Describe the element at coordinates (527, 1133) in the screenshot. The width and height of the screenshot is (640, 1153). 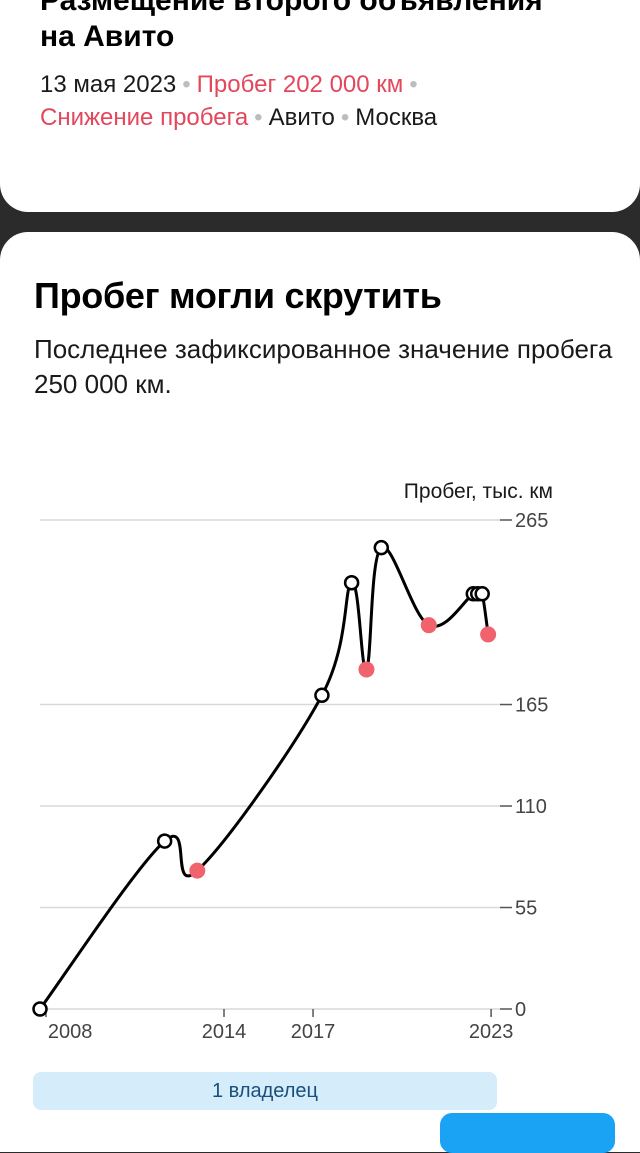
I see `action-button` at that location.